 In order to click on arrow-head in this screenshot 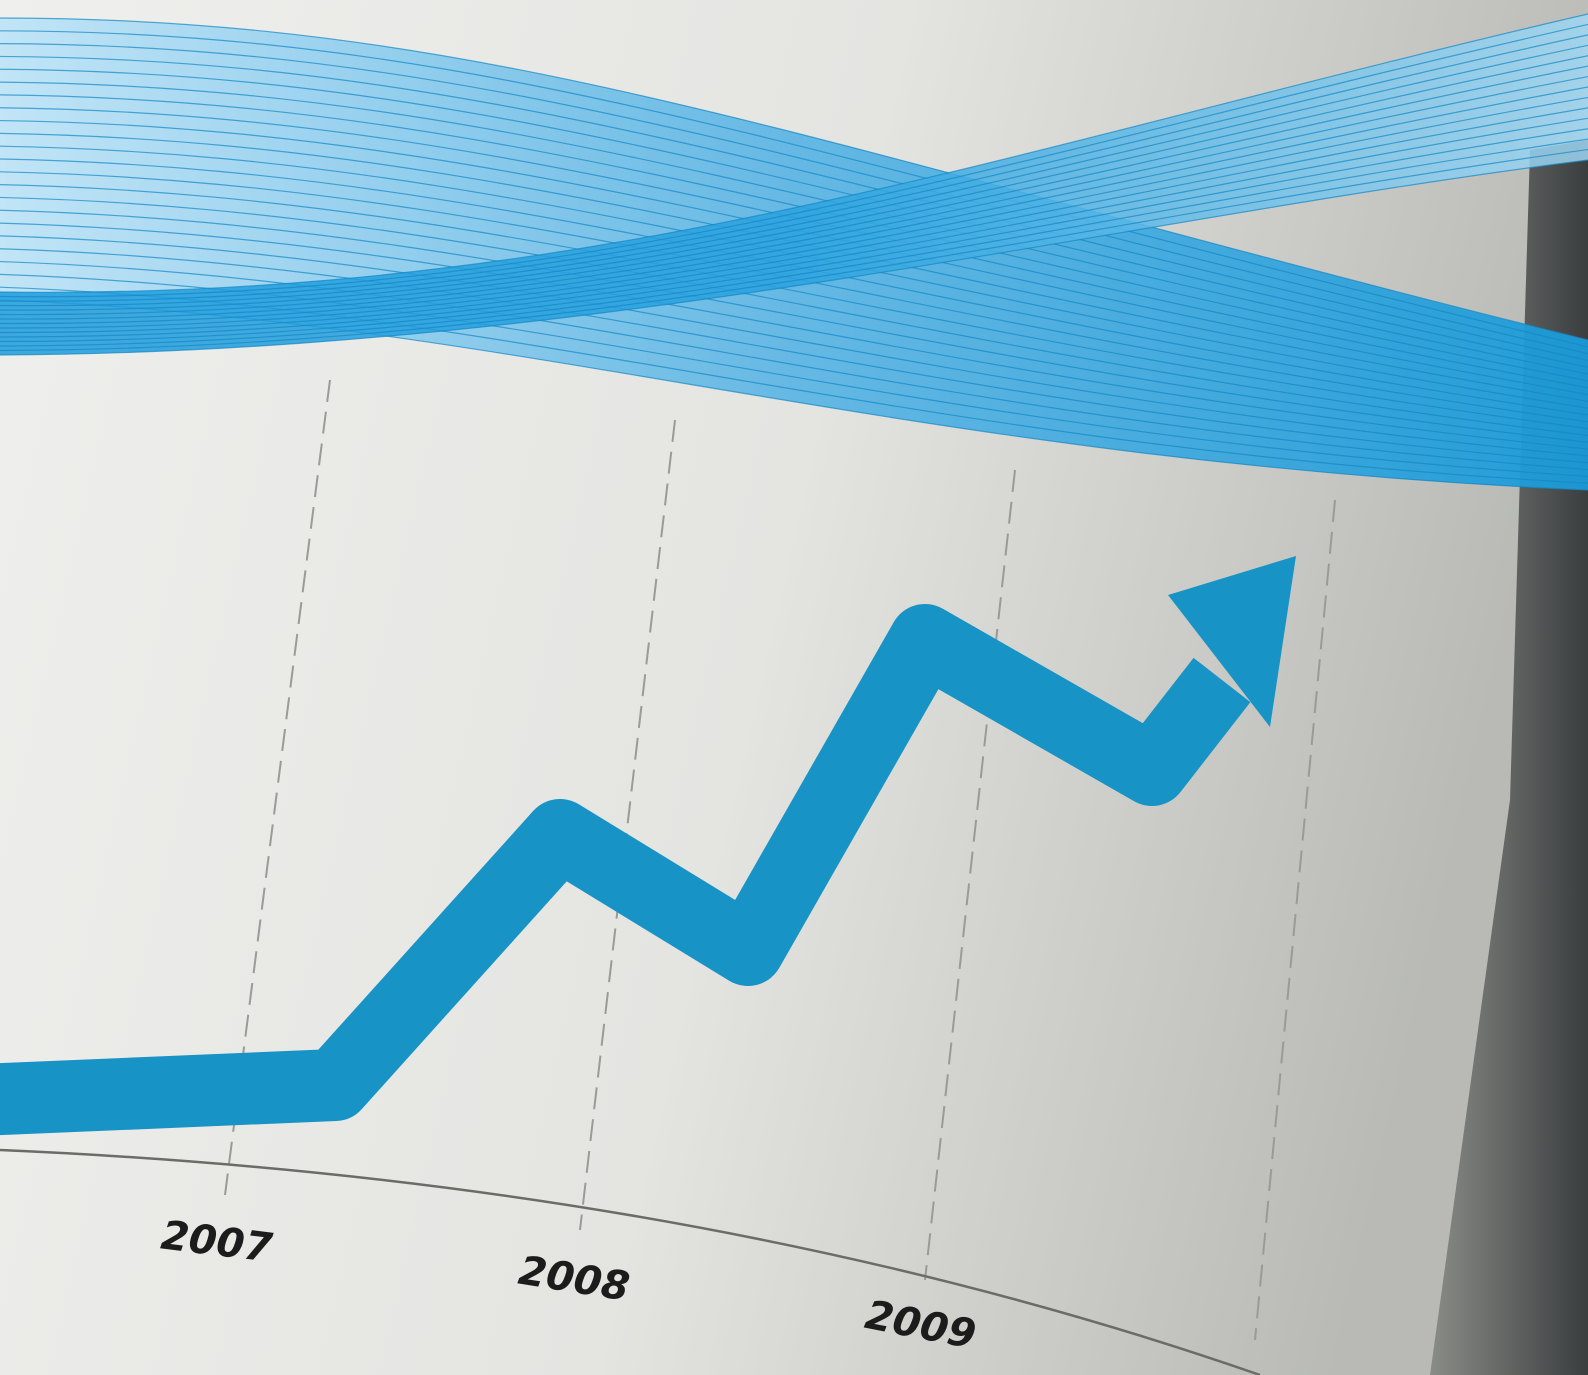, I will do `click(1232, 641)`.